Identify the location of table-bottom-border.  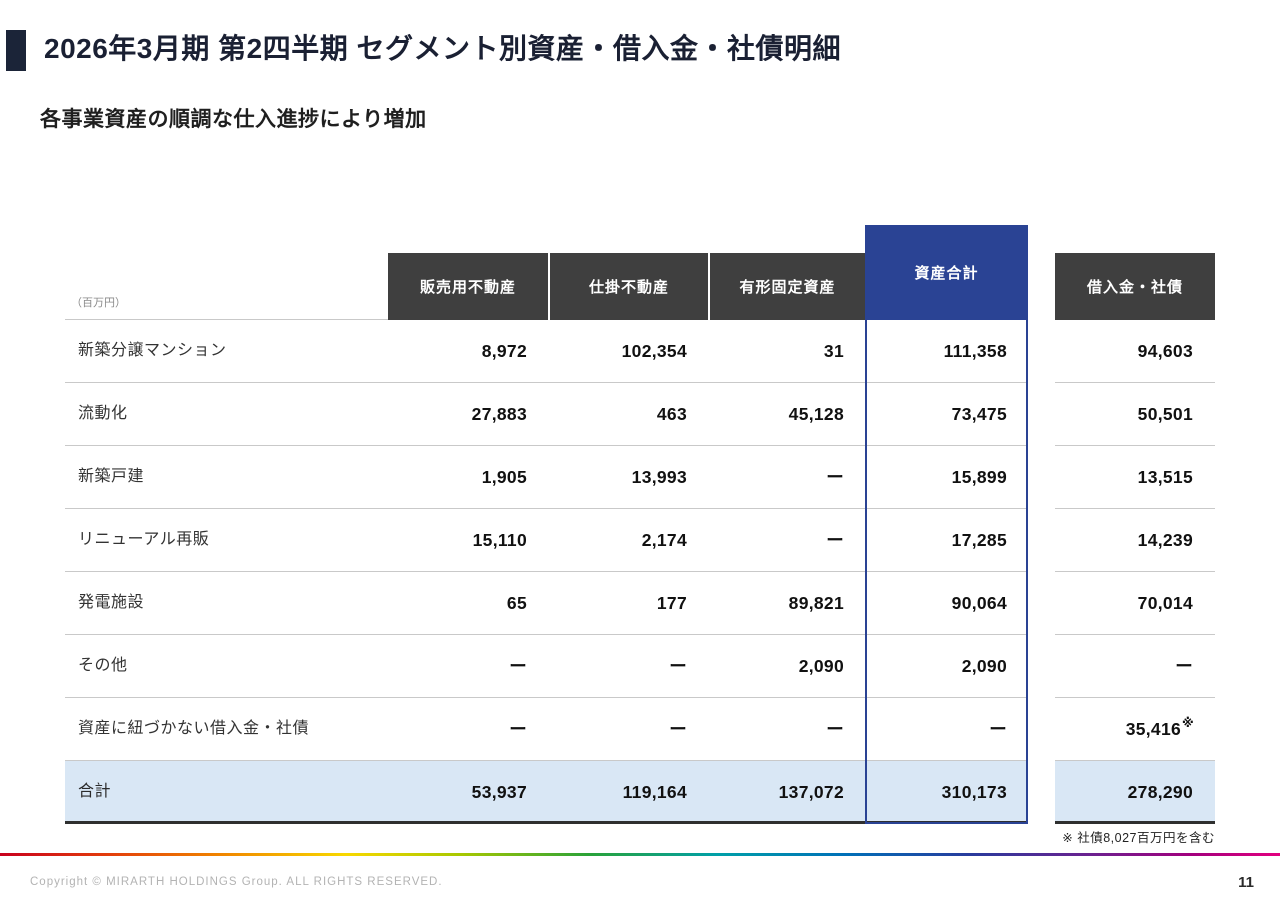
(546, 822).